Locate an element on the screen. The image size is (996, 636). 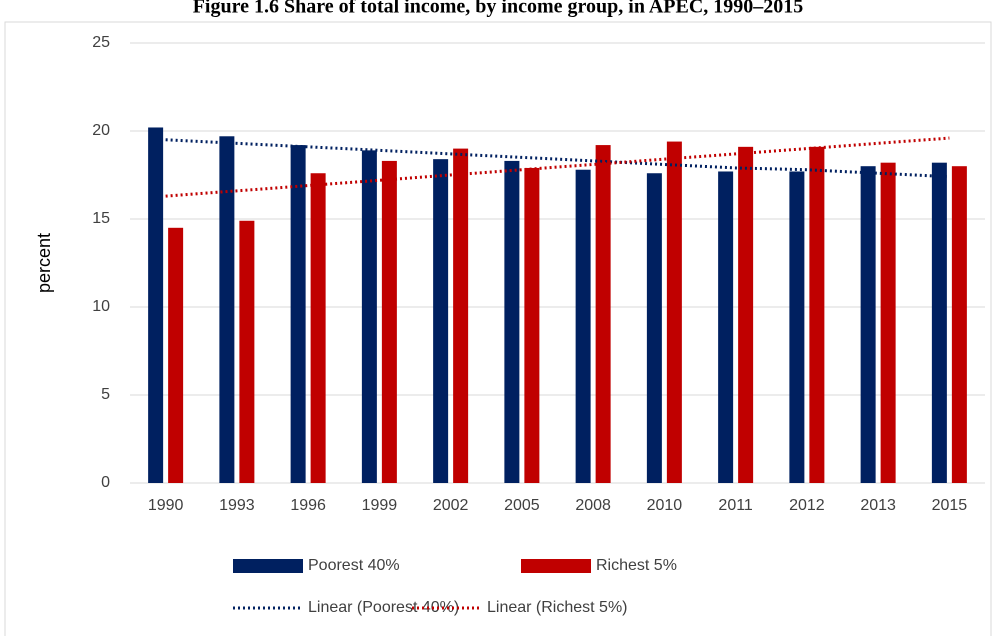
y-tick-label: 5 is located at coordinates (105, 394).